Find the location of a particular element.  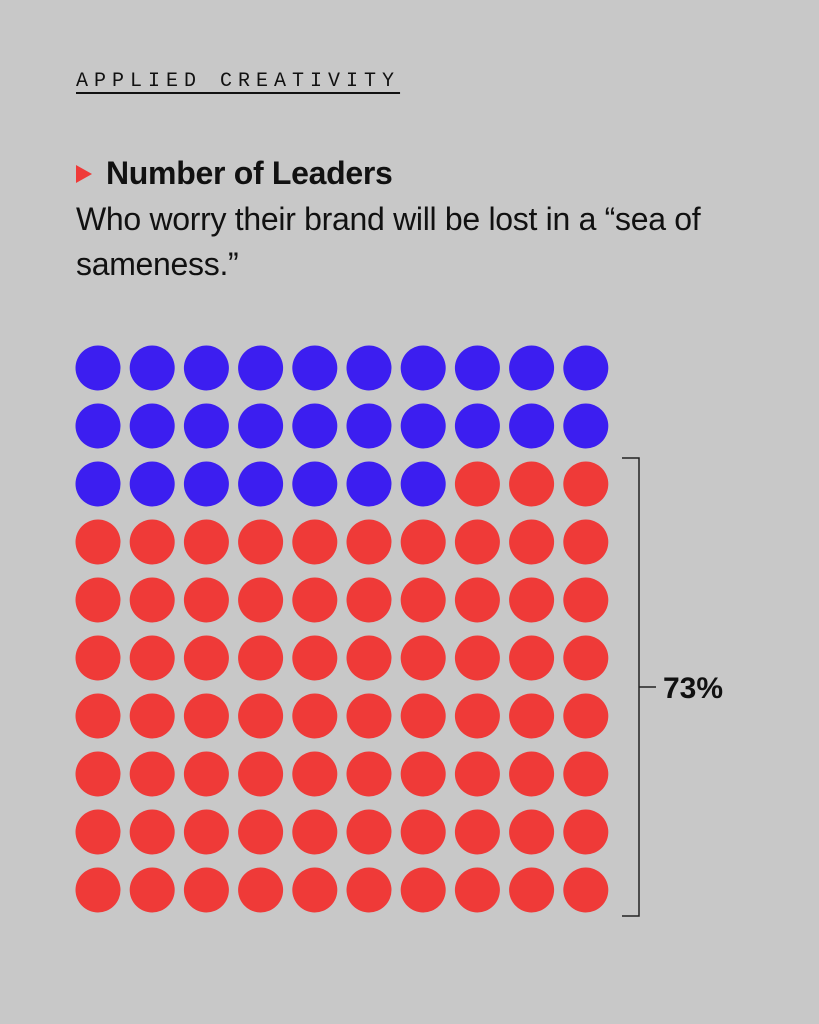

highlight-bracket is located at coordinates (639, 687).